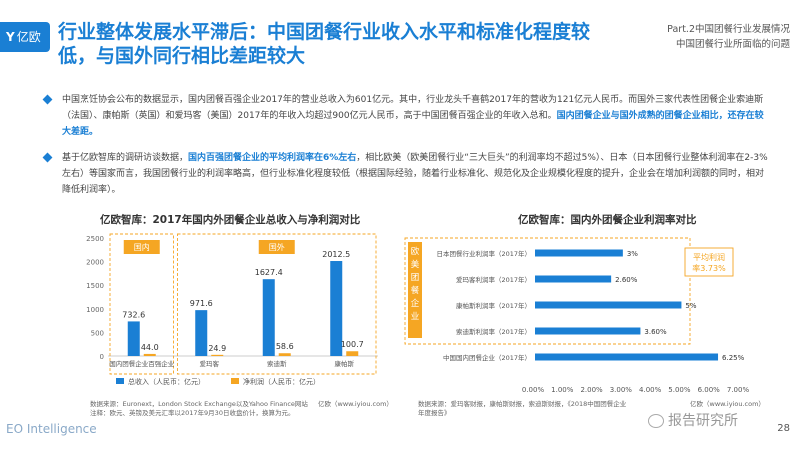 This screenshot has width=800, height=450. What do you see at coordinates (709, 268) in the screenshot?
I see `callout-text-2: 率3.73%` at bounding box center [709, 268].